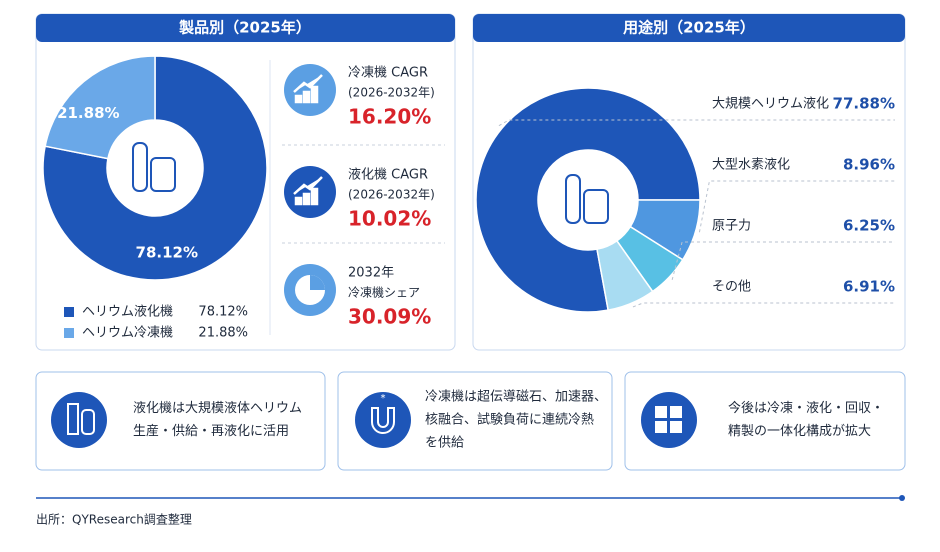  Describe the element at coordinates (751, 165) in the screenshot. I see `legend-label: 大型水素液化` at that location.